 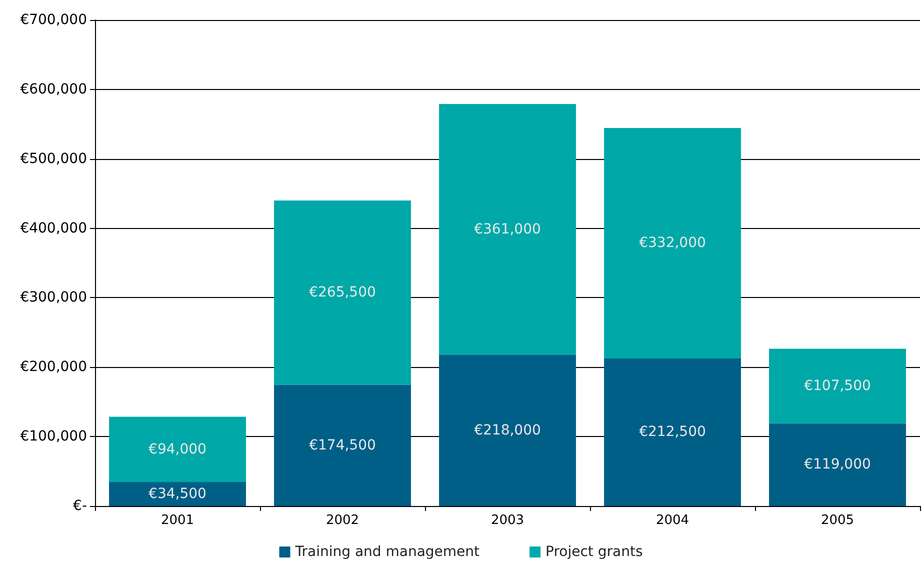 What do you see at coordinates (343, 520) in the screenshot?
I see `x-tick-label: 2002` at bounding box center [343, 520].